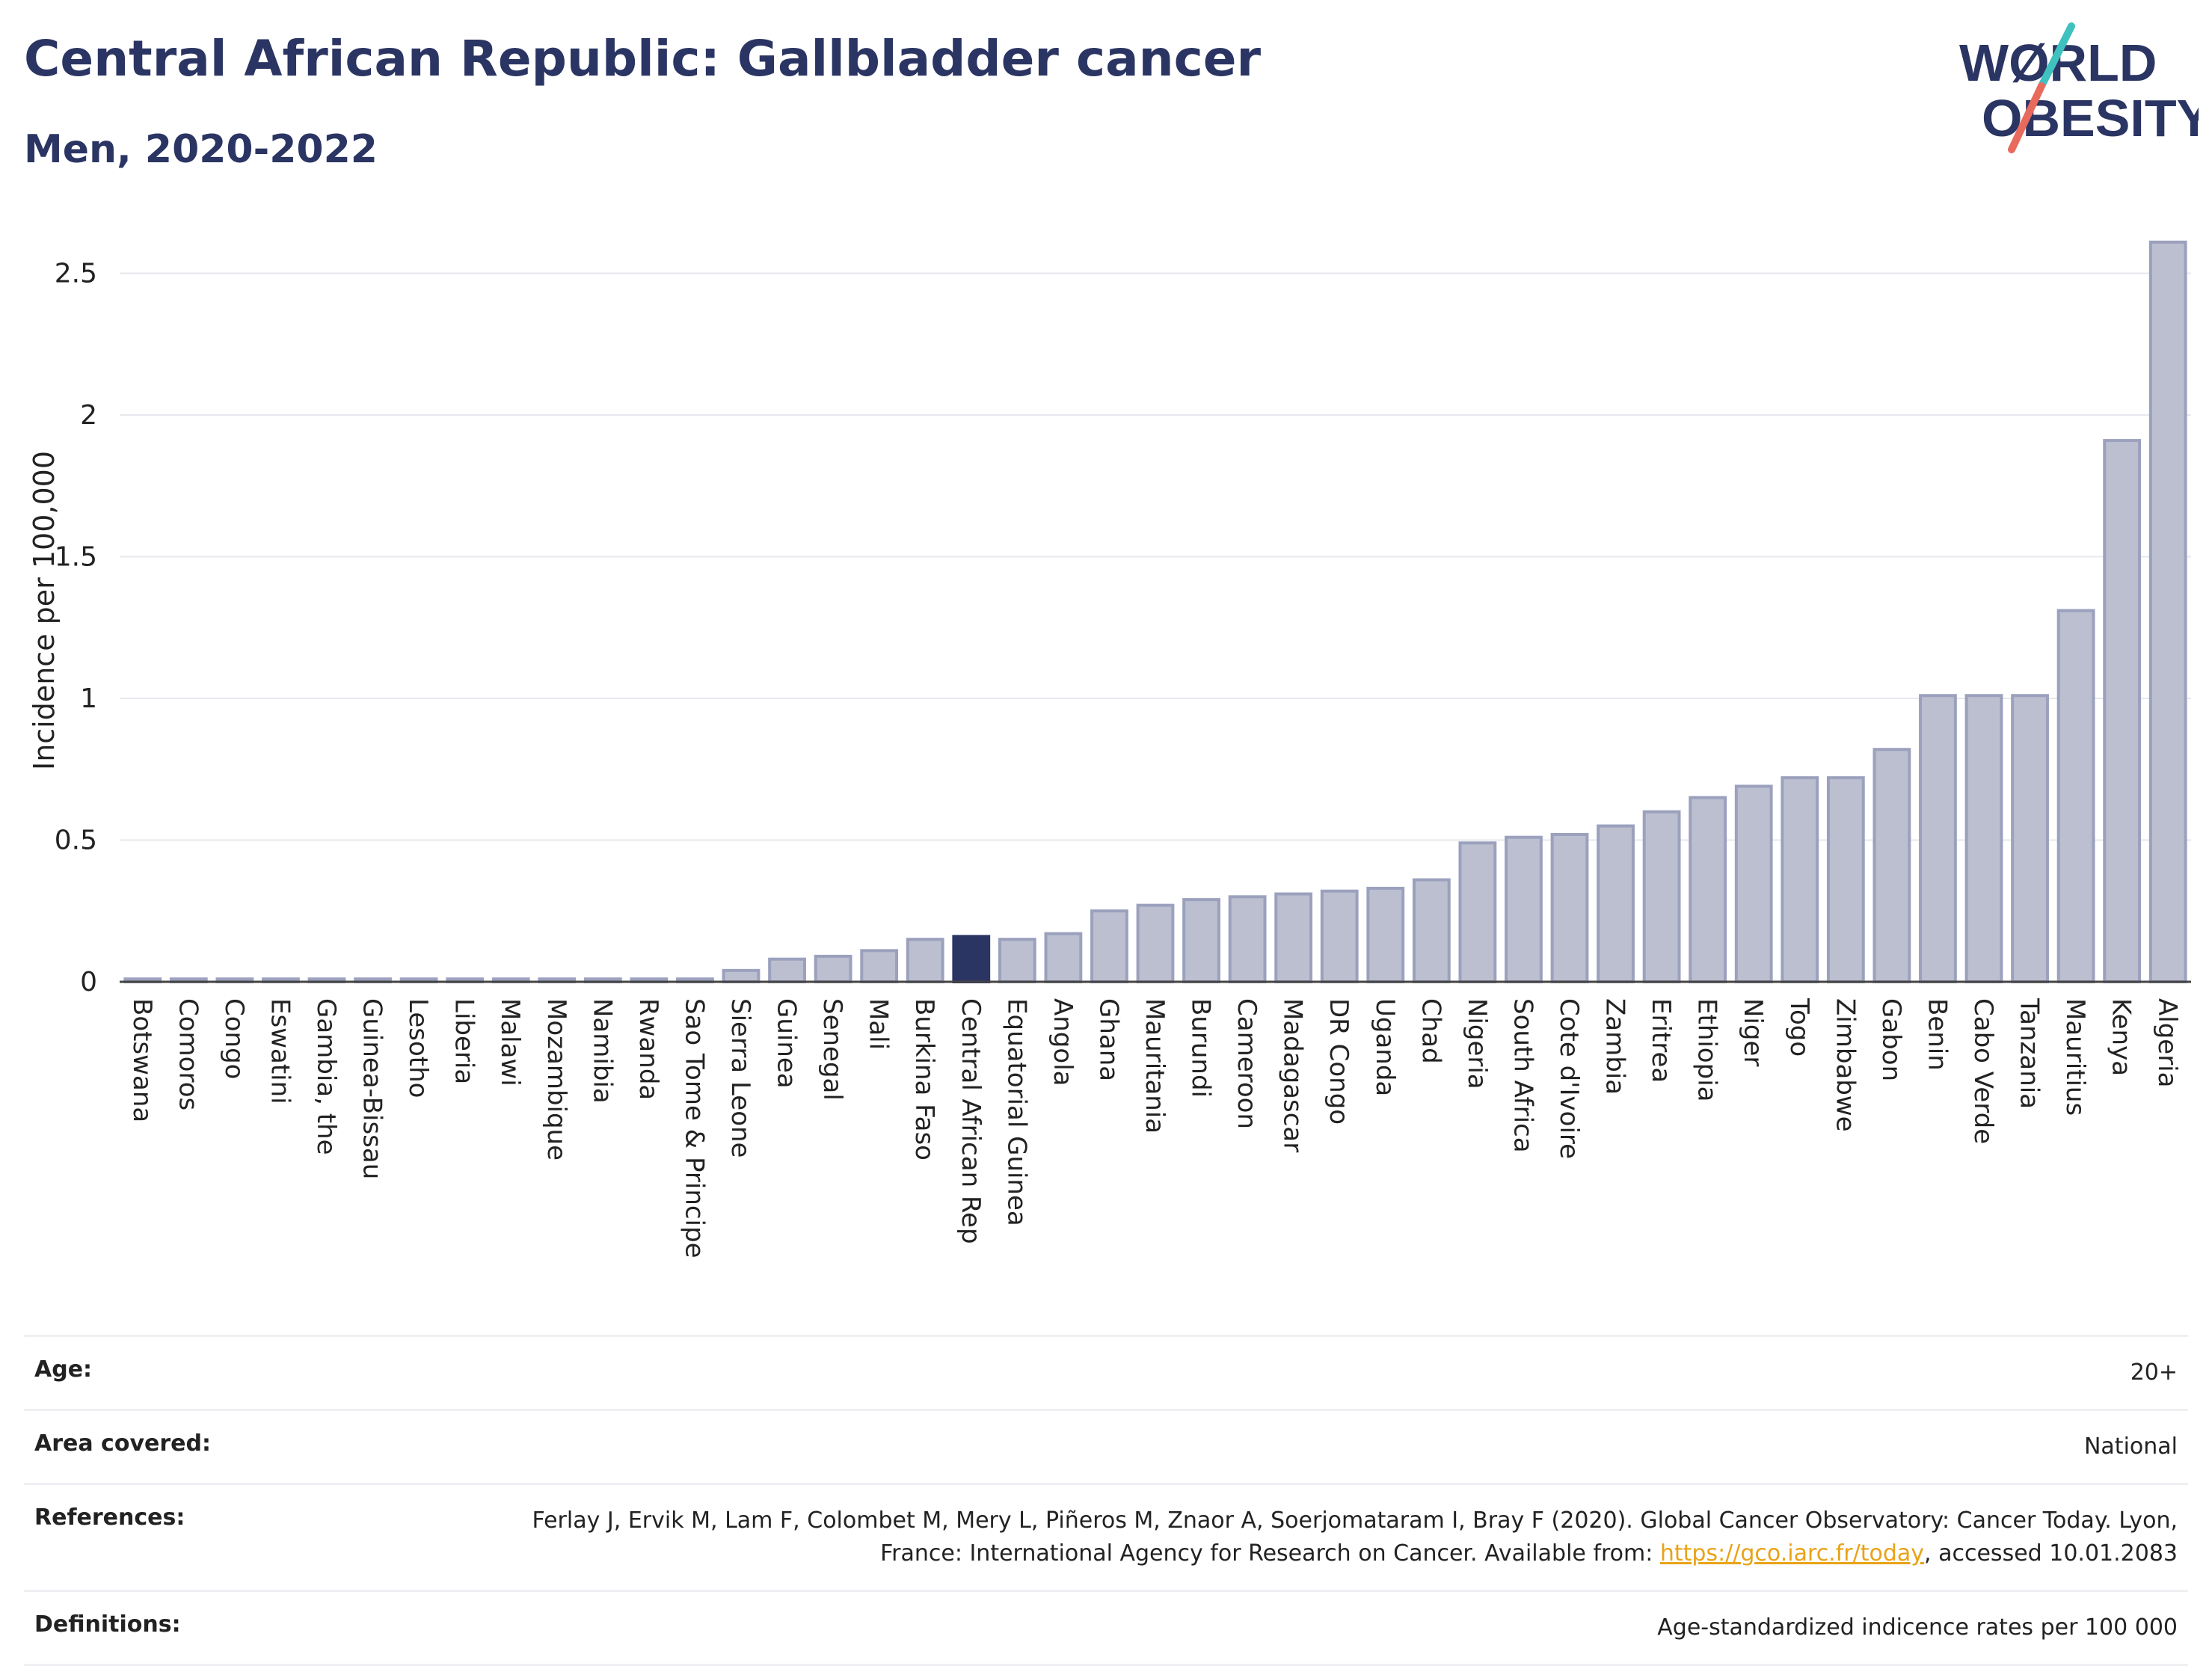  I want to click on area-value: National, so click(2130, 1446).